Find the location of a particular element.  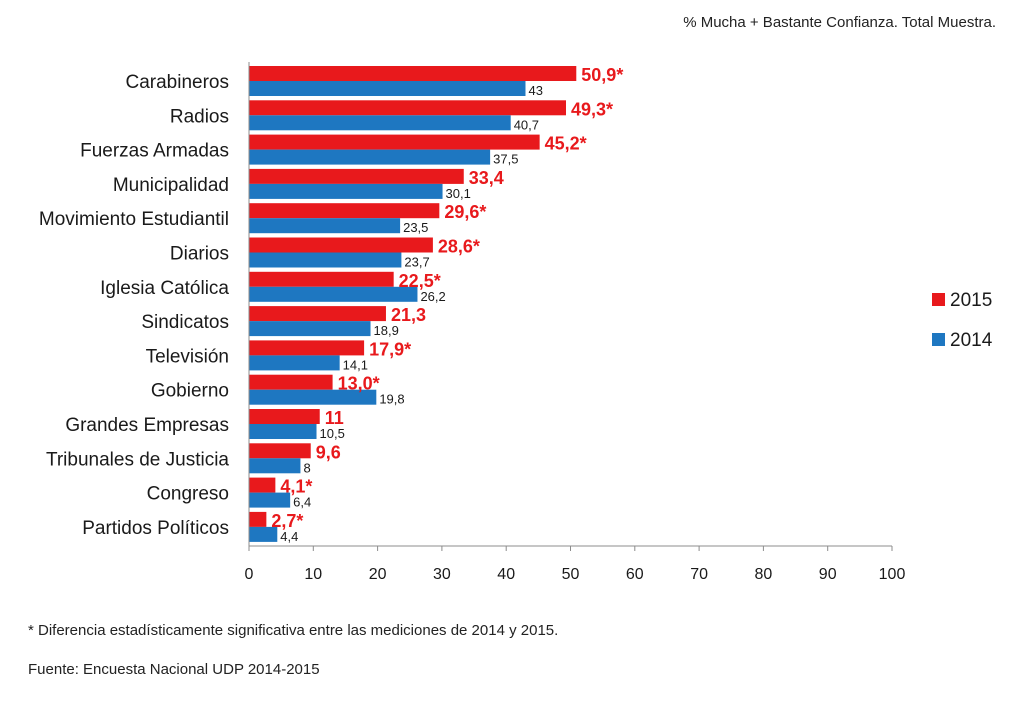

data-label-2014: 23,5 is located at coordinates (415, 227).